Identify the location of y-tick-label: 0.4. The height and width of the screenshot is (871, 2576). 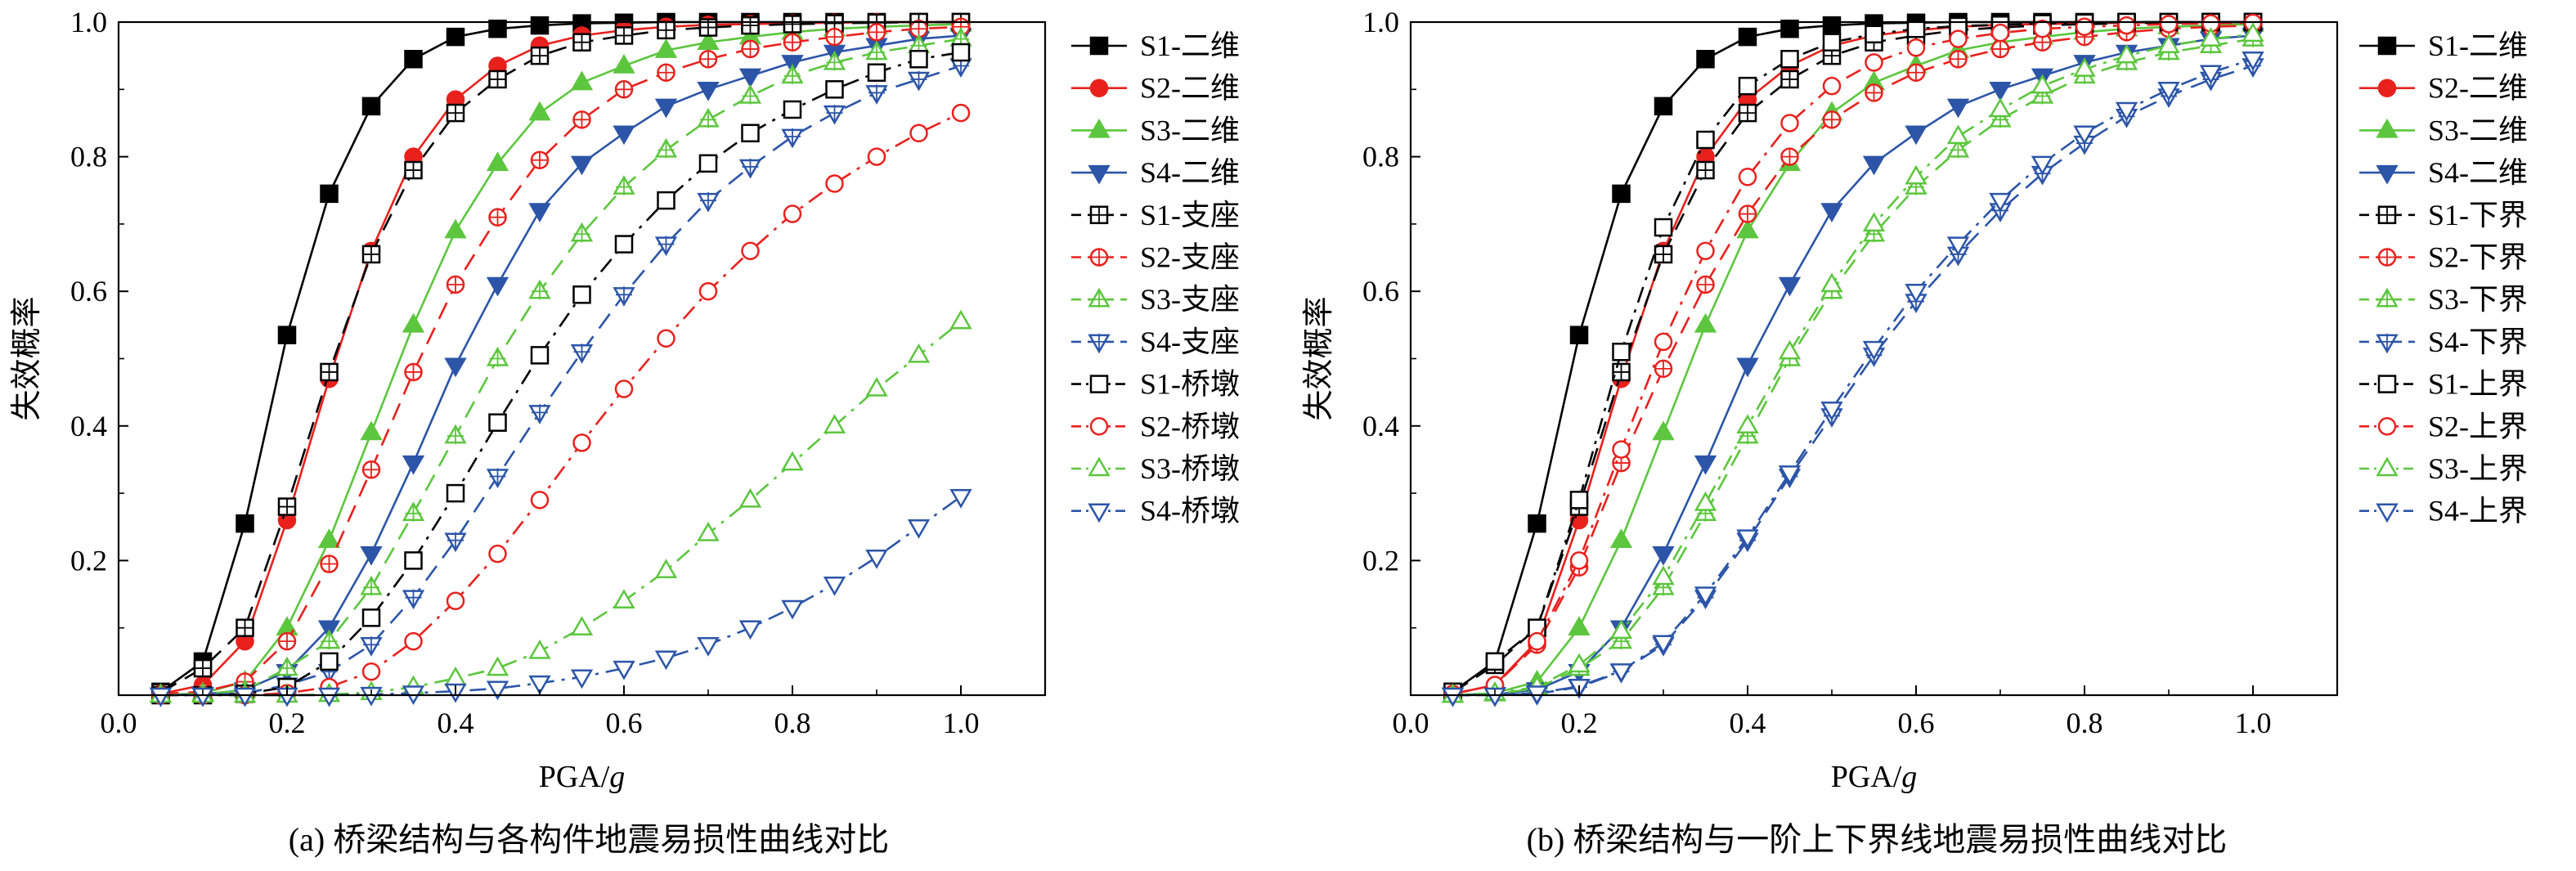
(88, 426).